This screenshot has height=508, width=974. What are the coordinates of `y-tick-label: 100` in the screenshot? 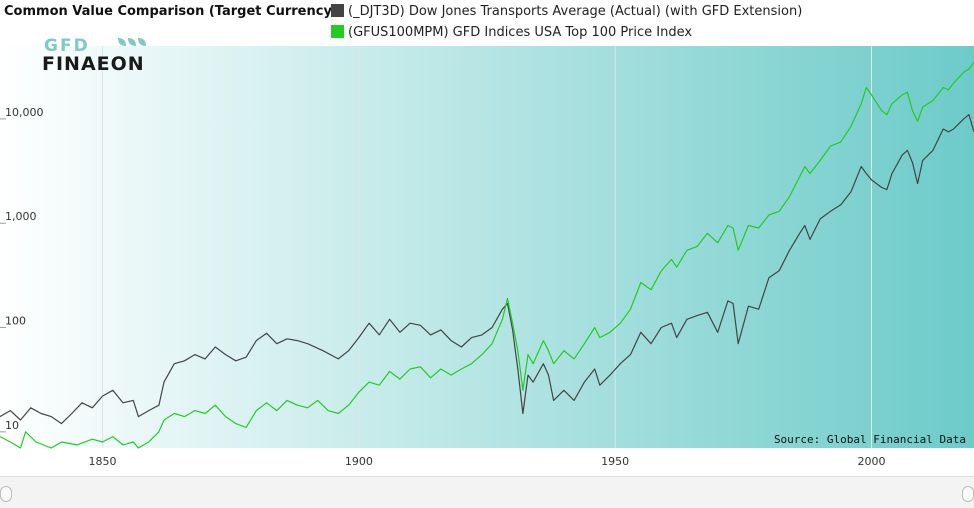 It's located at (15, 321).